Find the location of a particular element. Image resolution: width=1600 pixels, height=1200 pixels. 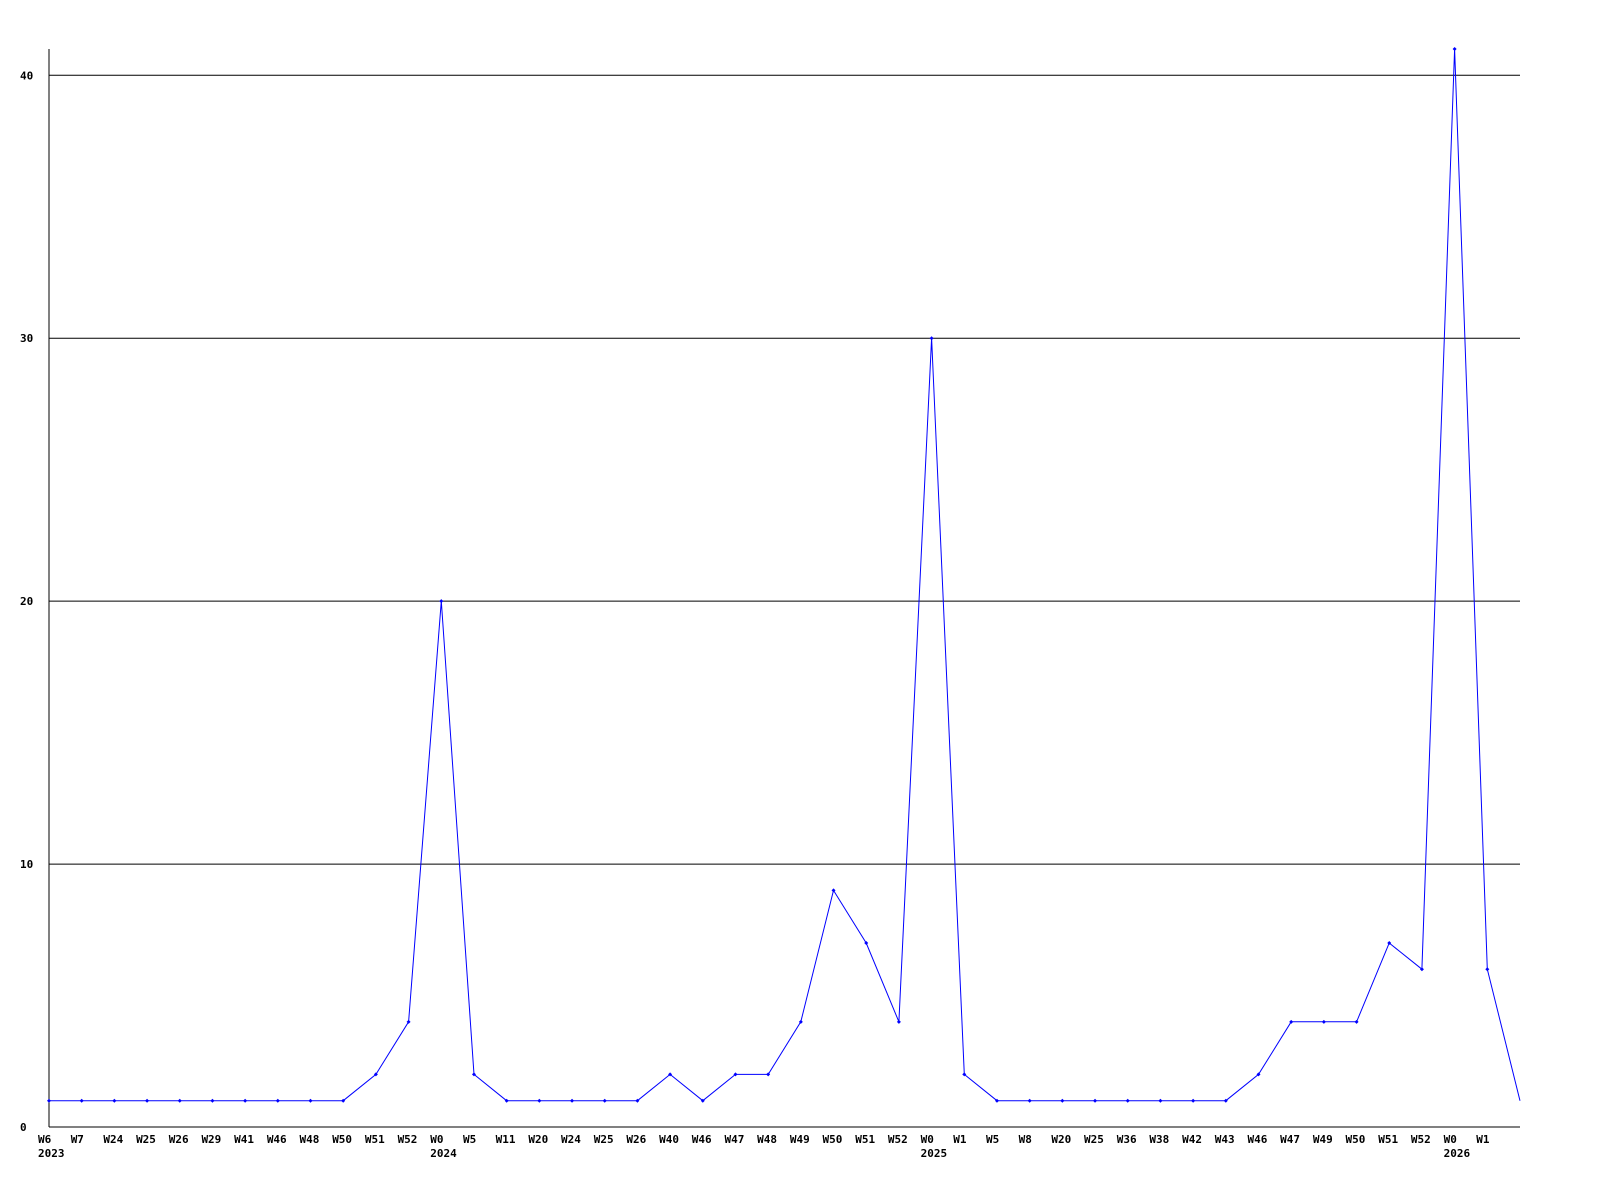

x-year-label: 2024 is located at coordinates (443, 1153).